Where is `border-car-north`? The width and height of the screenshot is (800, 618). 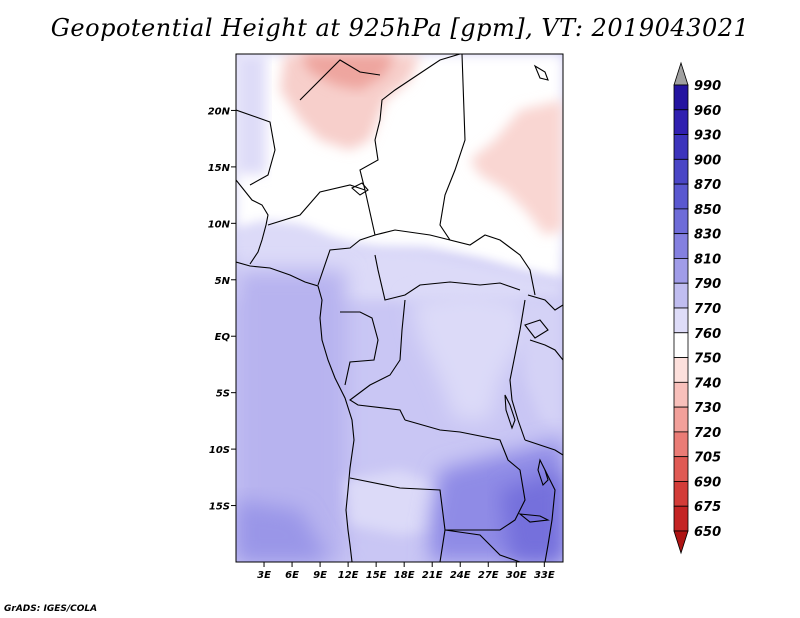
border-car-north is located at coordinates (412, 235).